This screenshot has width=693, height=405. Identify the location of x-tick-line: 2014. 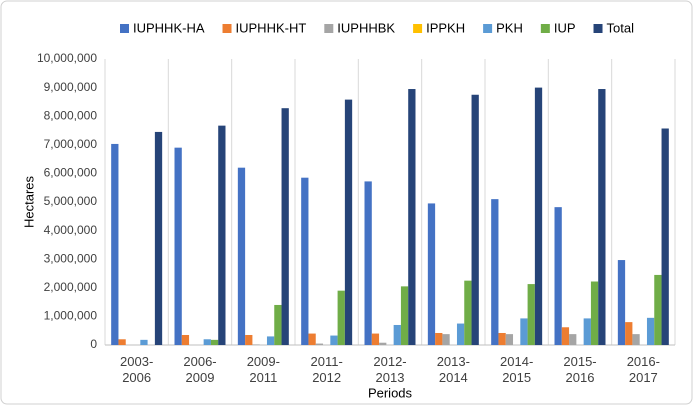
(453, 377).